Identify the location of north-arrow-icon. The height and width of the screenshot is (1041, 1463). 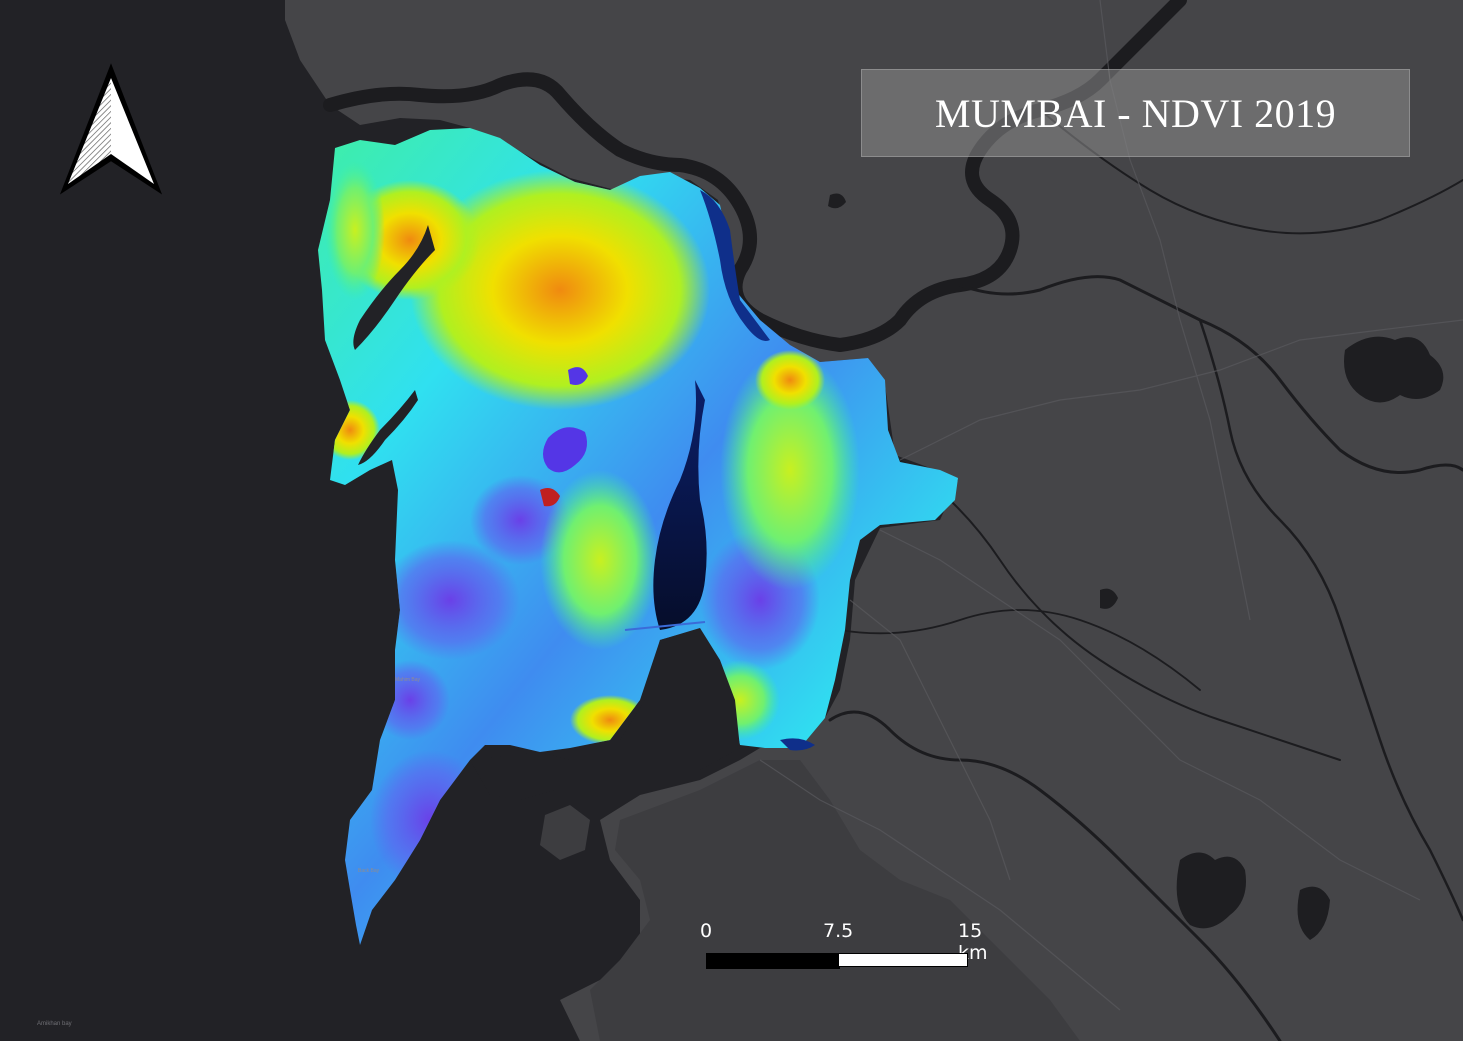
(111, 129).